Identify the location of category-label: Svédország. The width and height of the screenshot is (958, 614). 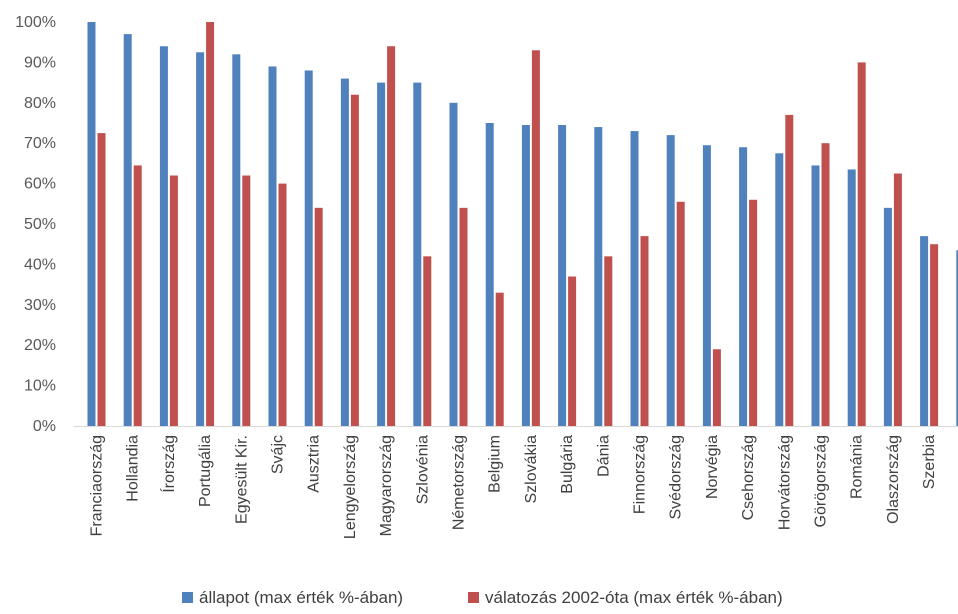
(676, 477).